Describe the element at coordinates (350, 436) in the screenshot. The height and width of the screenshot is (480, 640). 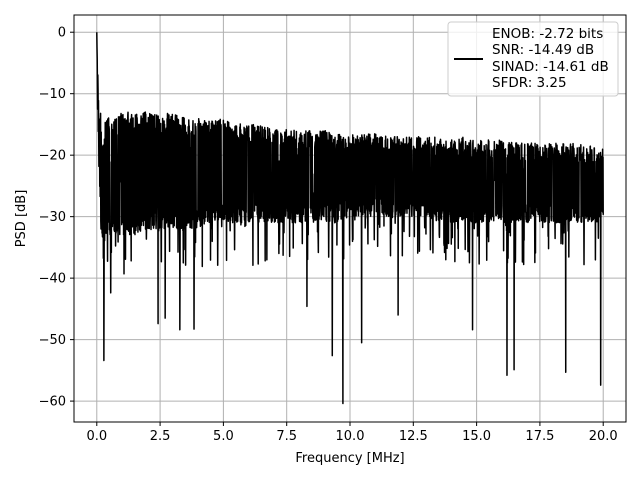
I see `x-tick-label: 10.0` at that location.